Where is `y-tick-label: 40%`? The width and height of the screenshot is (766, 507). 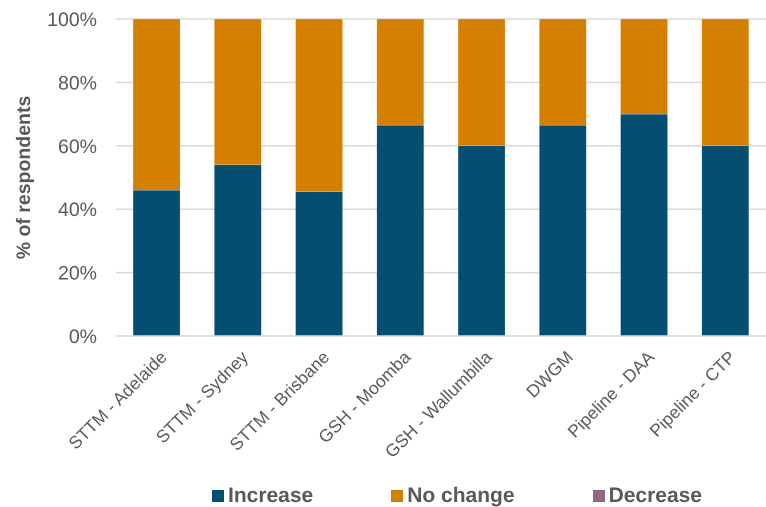
y-tick-label: 40% is located at coordinates (77, 210).